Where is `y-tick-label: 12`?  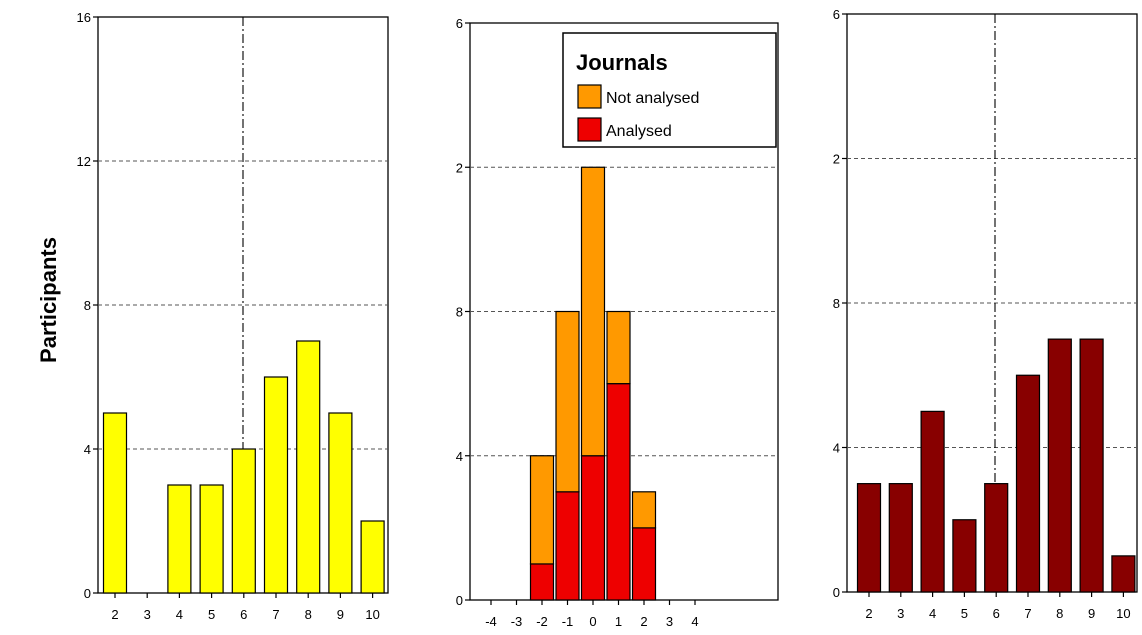
y-tick-label: 12 is located at coordinates (84, 161).